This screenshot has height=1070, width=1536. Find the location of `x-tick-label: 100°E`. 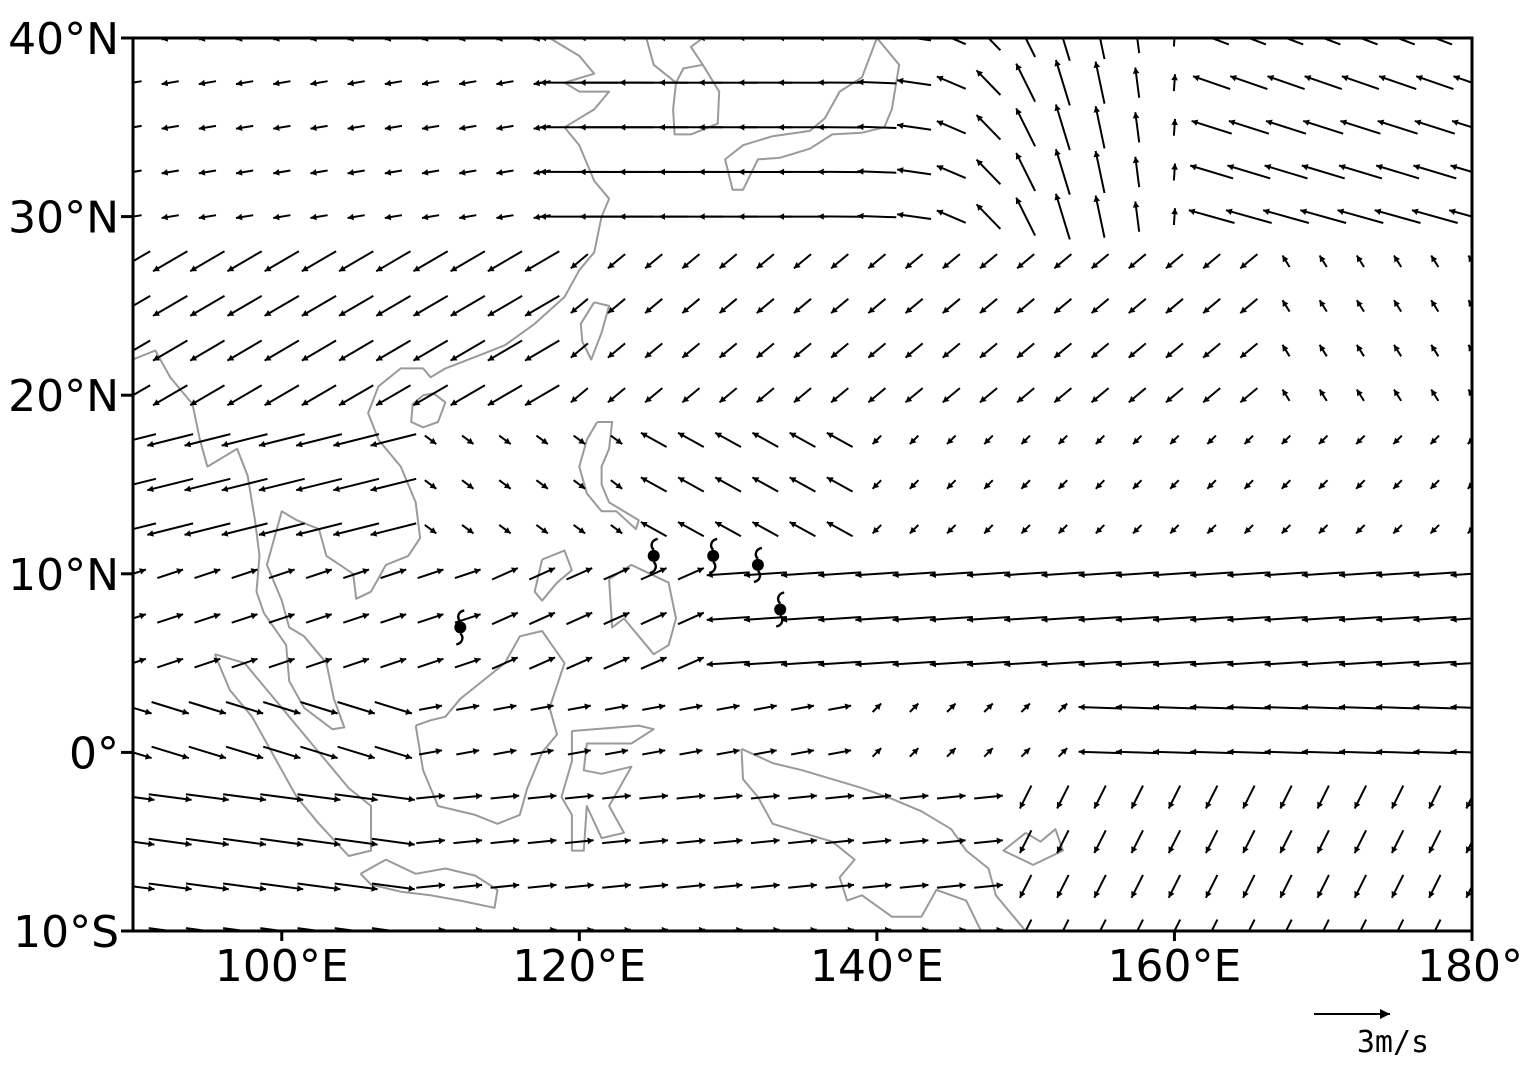

x-tick-label: 100°E is located at coordinates (282, 966).